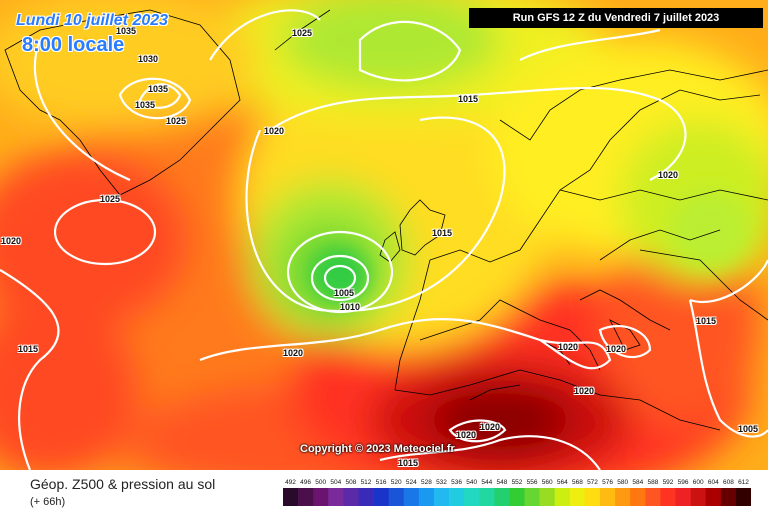 Image resolution: width=768 pixels, height=512 pixels. Describe the element at coordinates (366, 482) in the screenshot. I see `scale-tick-label: 512` at that location.